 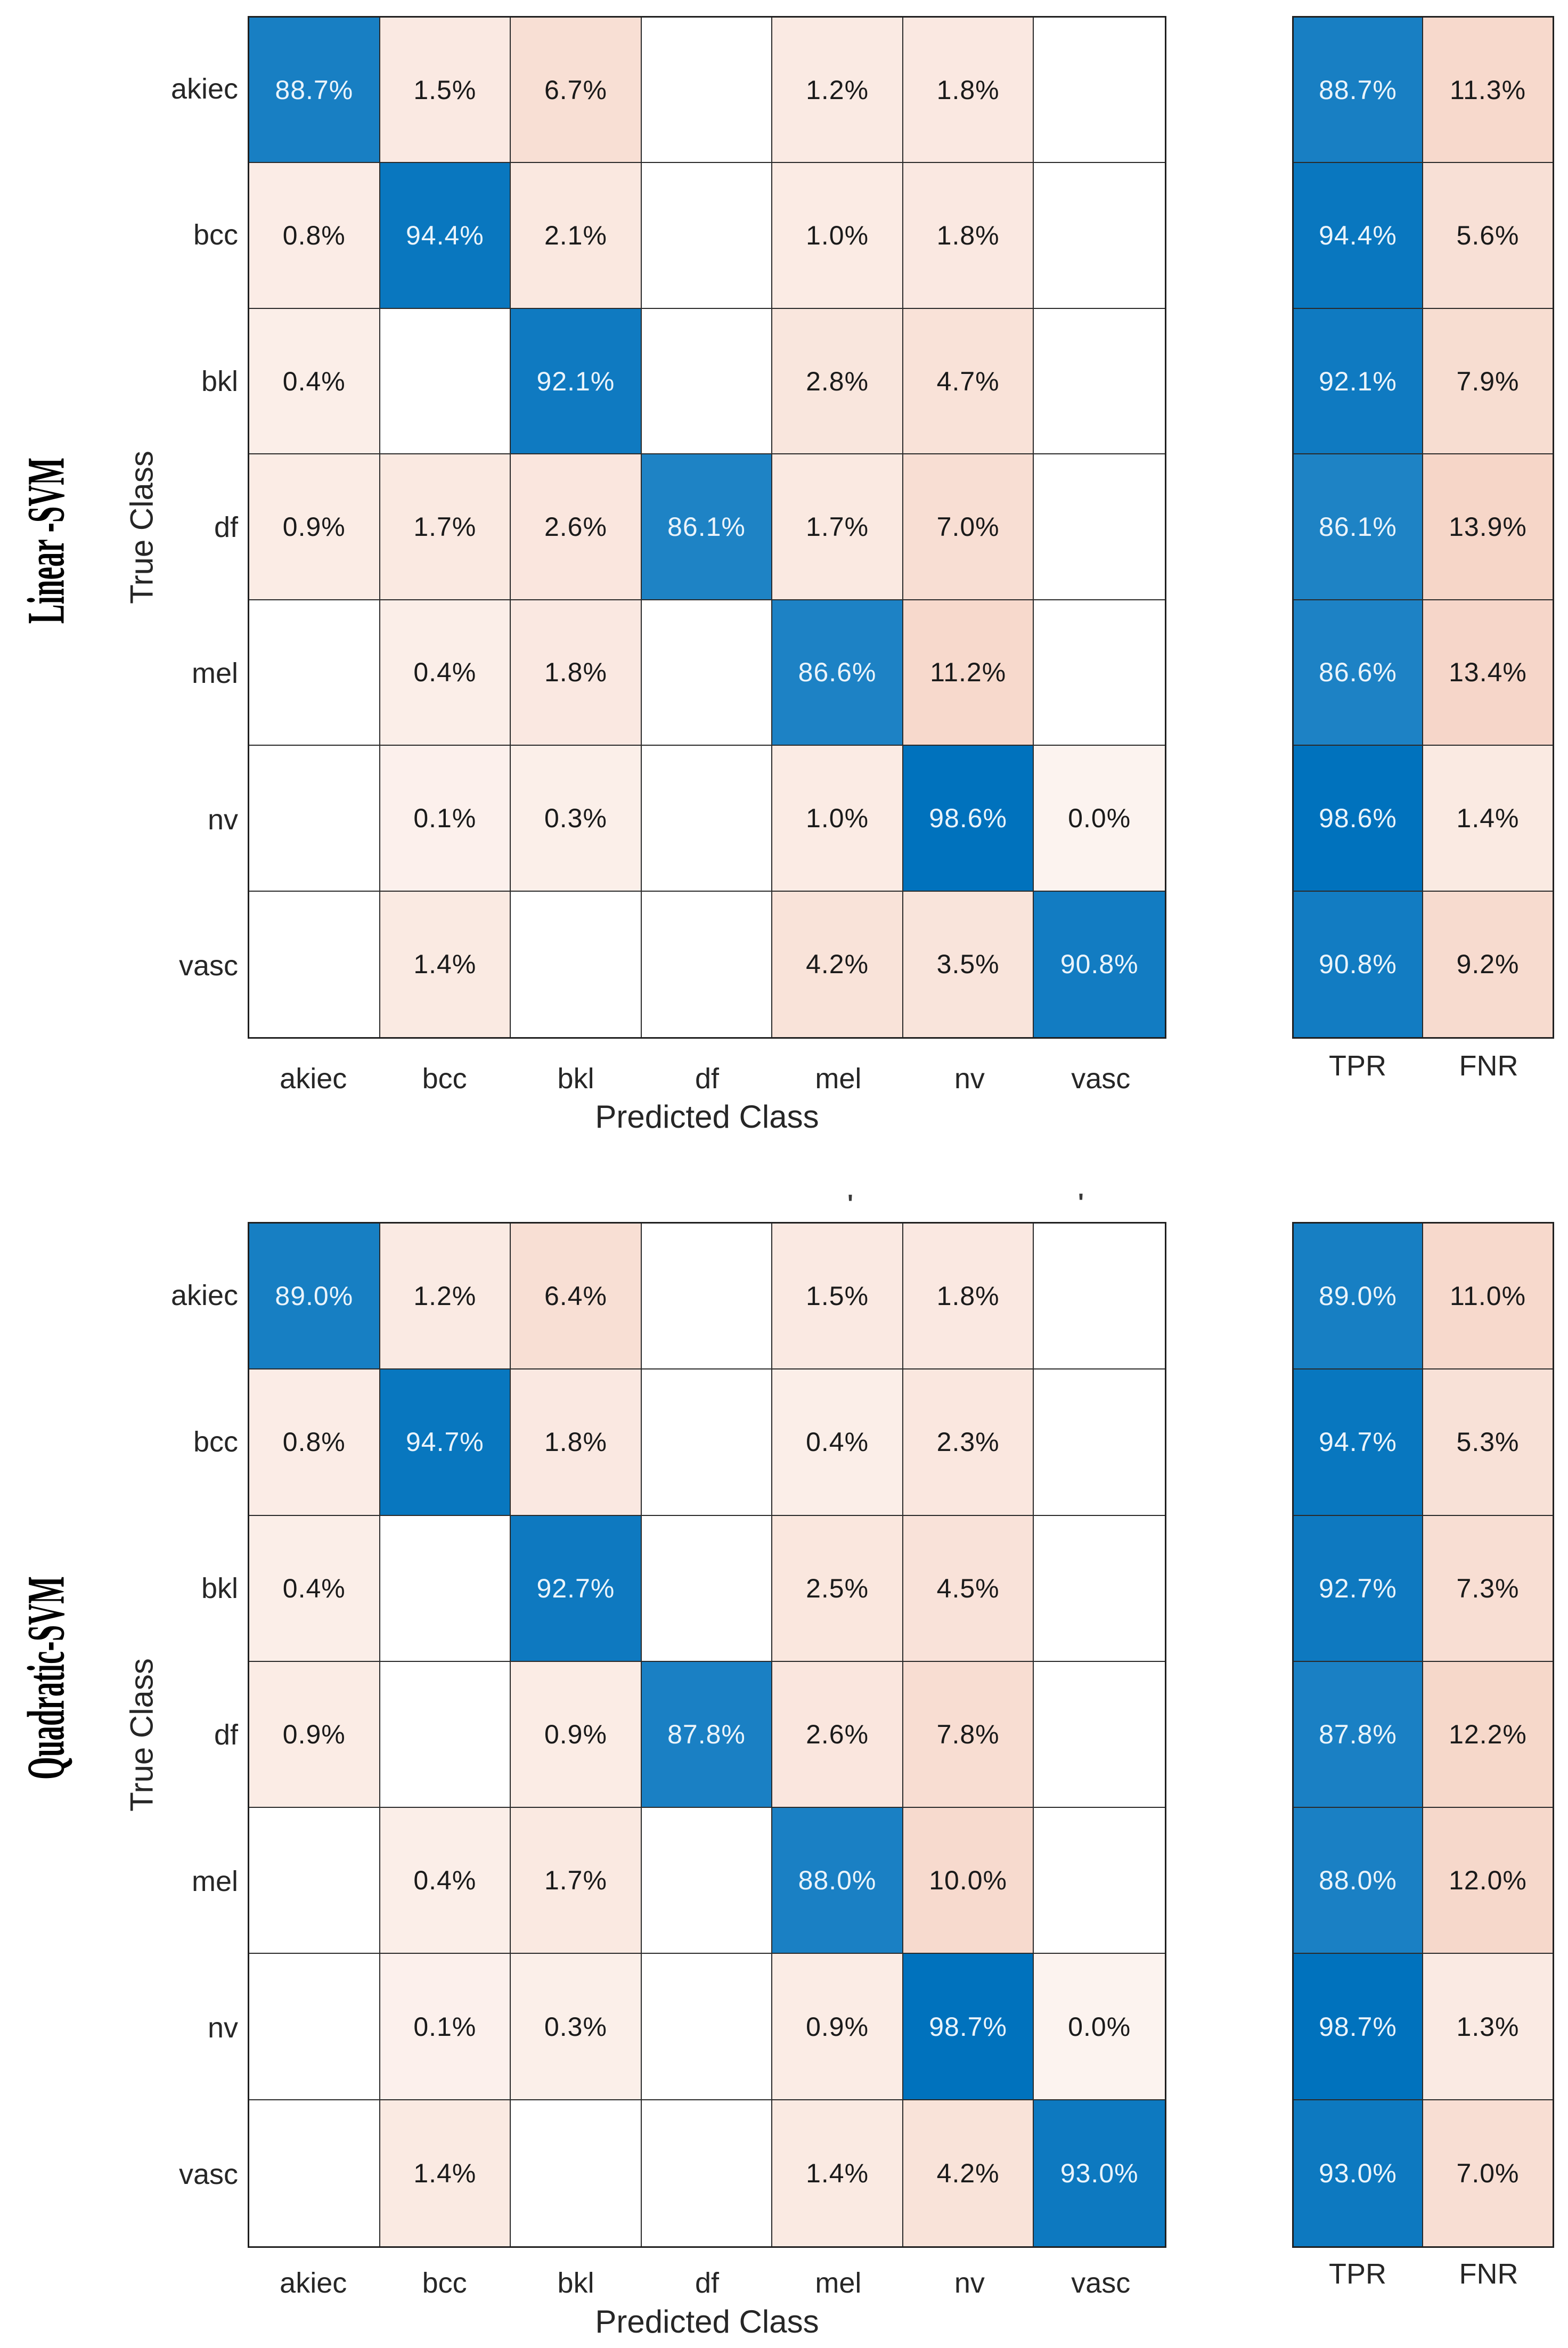 I want to click on matrix-cell: 0.3%, so click(x=577, y=819).